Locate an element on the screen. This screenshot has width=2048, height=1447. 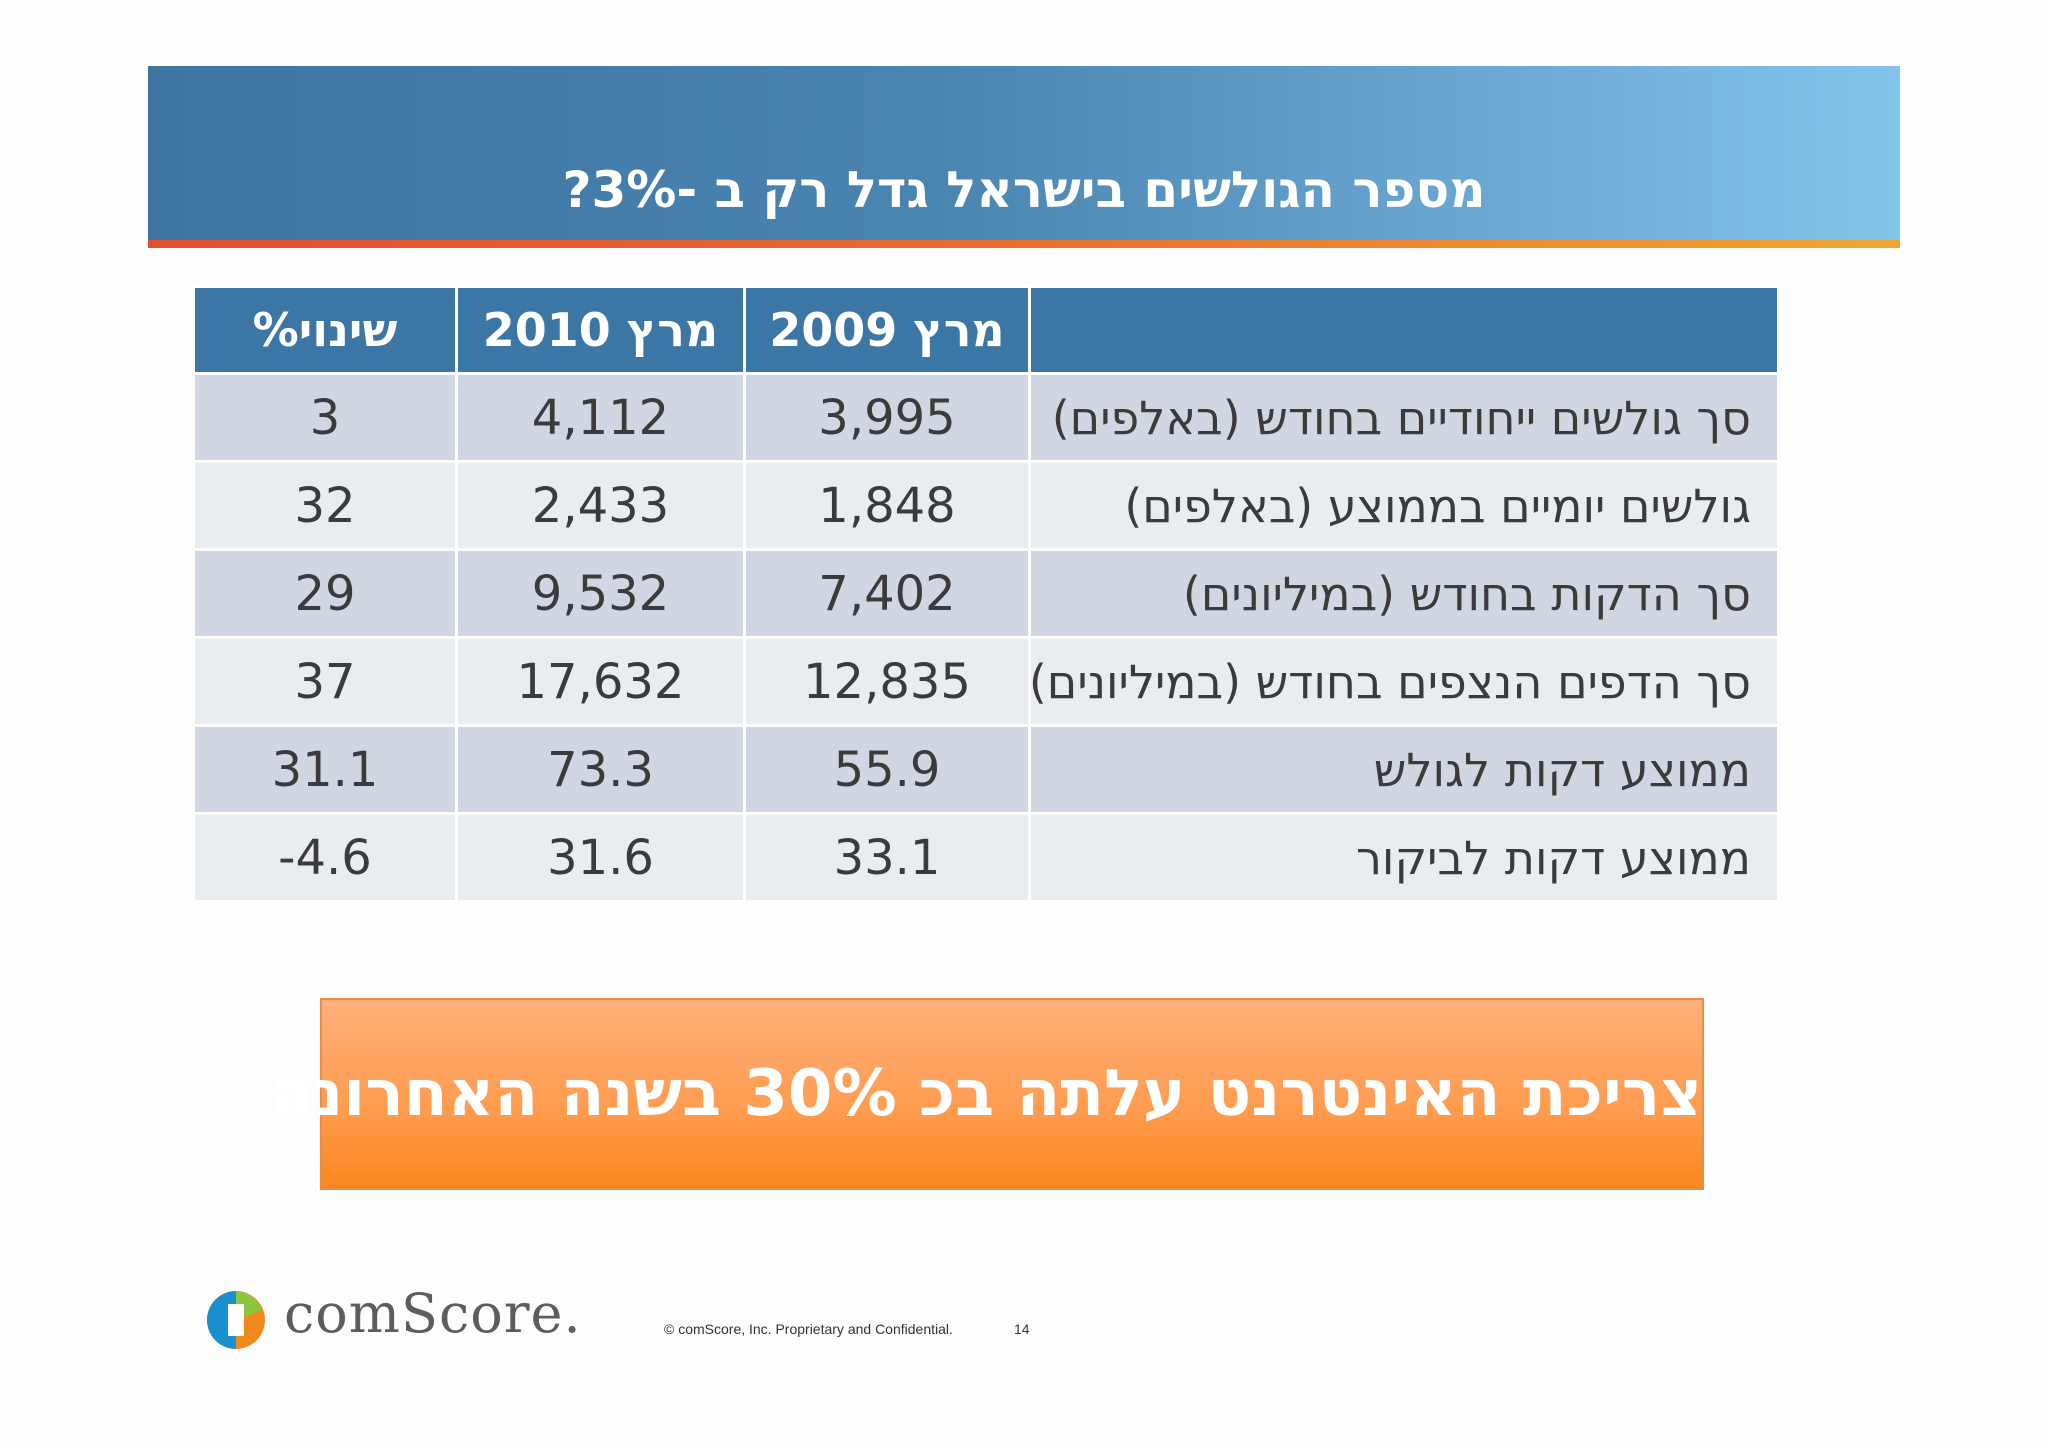
value-2009-cell: 3,995 is located at coordinates (887, 417).